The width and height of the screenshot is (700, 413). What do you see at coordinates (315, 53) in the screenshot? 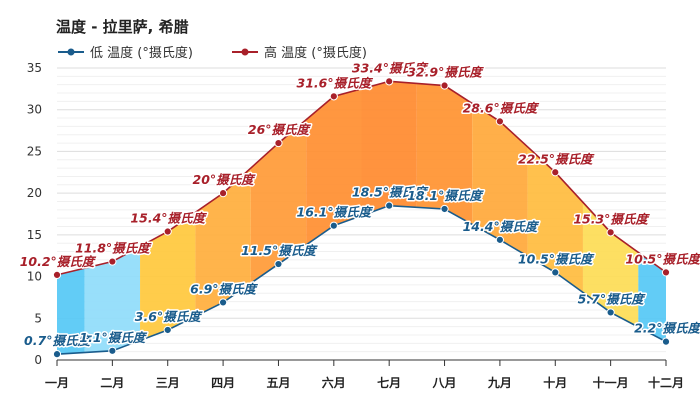
I see `legend-high-label: 高 温度 (°摄氏度)` at bounding box center [315, 53].